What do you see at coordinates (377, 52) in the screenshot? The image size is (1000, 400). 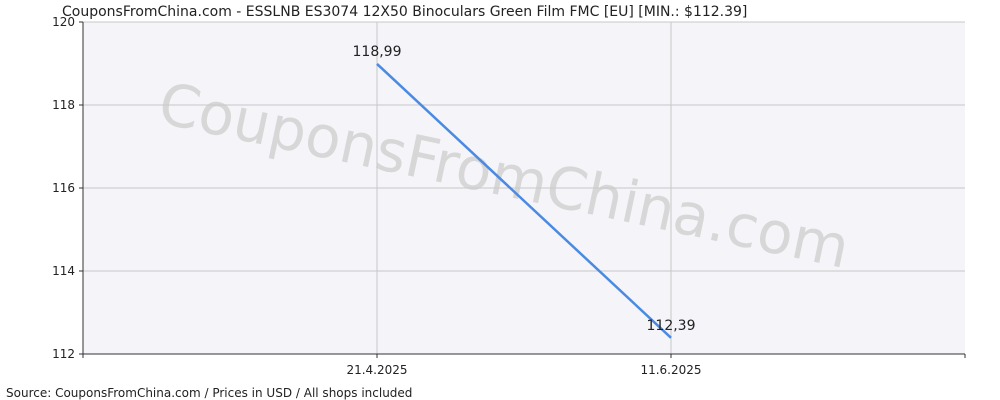 I see `data-label: 118,99` at bounding box center [377, 52].